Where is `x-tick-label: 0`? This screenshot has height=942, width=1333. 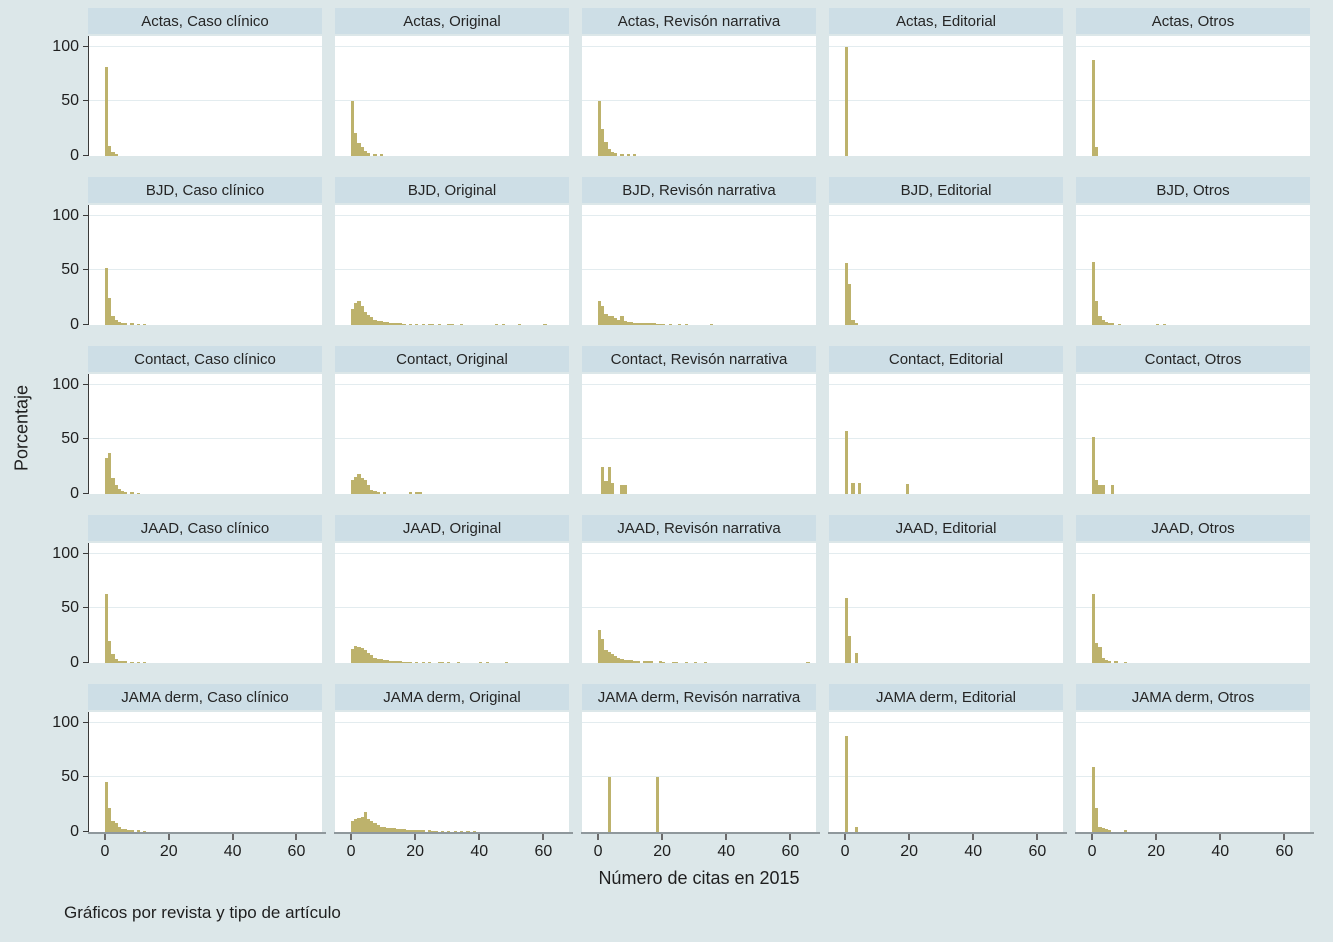 x-tick-label: 0 is located at coordinates (598, 851).